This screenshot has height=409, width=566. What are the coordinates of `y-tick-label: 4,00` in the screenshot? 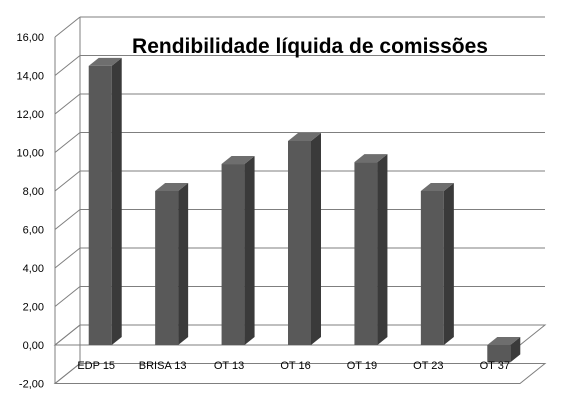 It's located at (33, 269).